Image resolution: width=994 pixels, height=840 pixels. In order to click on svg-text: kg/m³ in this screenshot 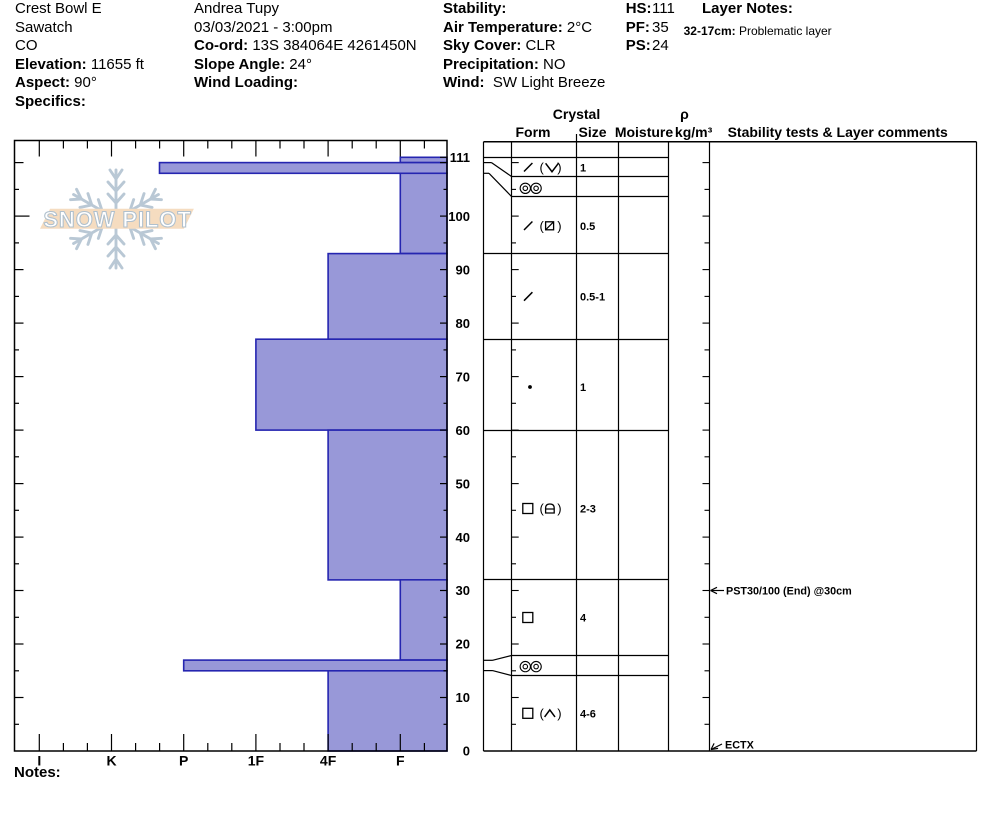, I will do `click(694, 132)`.